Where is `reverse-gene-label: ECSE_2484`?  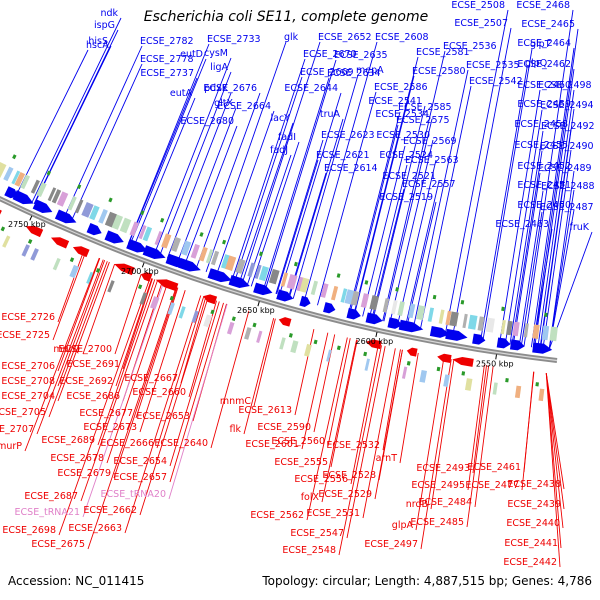 reverse-gene-label: ECSE_2484 is located at coordinates (445, 502).